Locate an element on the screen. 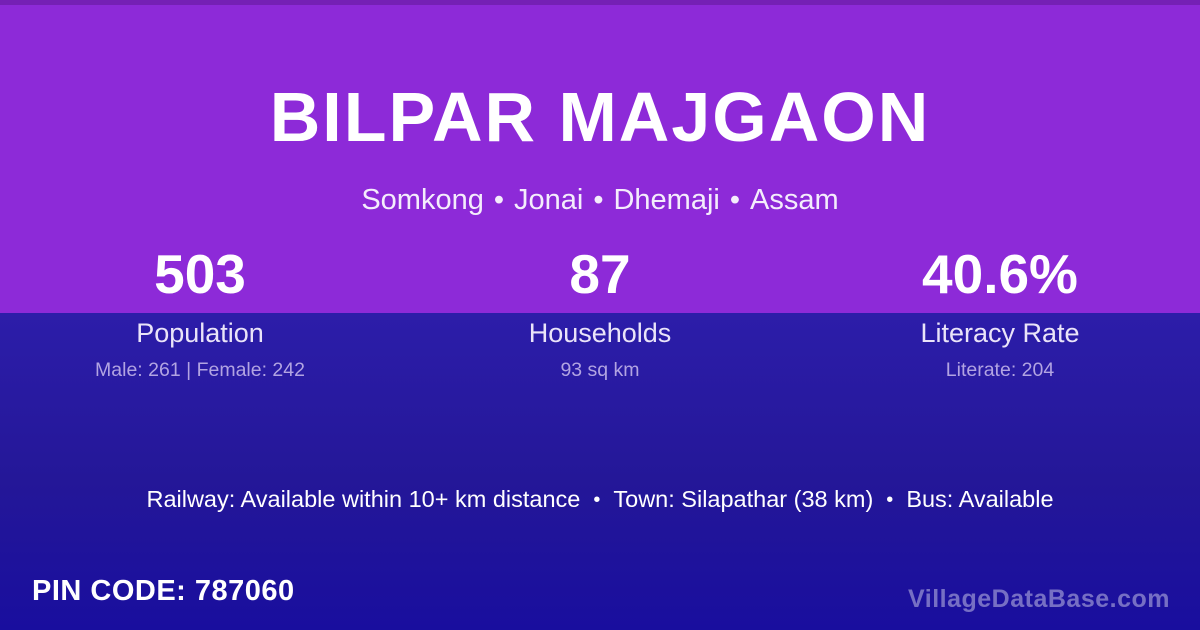 Image resolution: width=1200 pixels, height=630 pixels. pin-code: PIN CODE: 787060 is located at coordinates (163, 591).